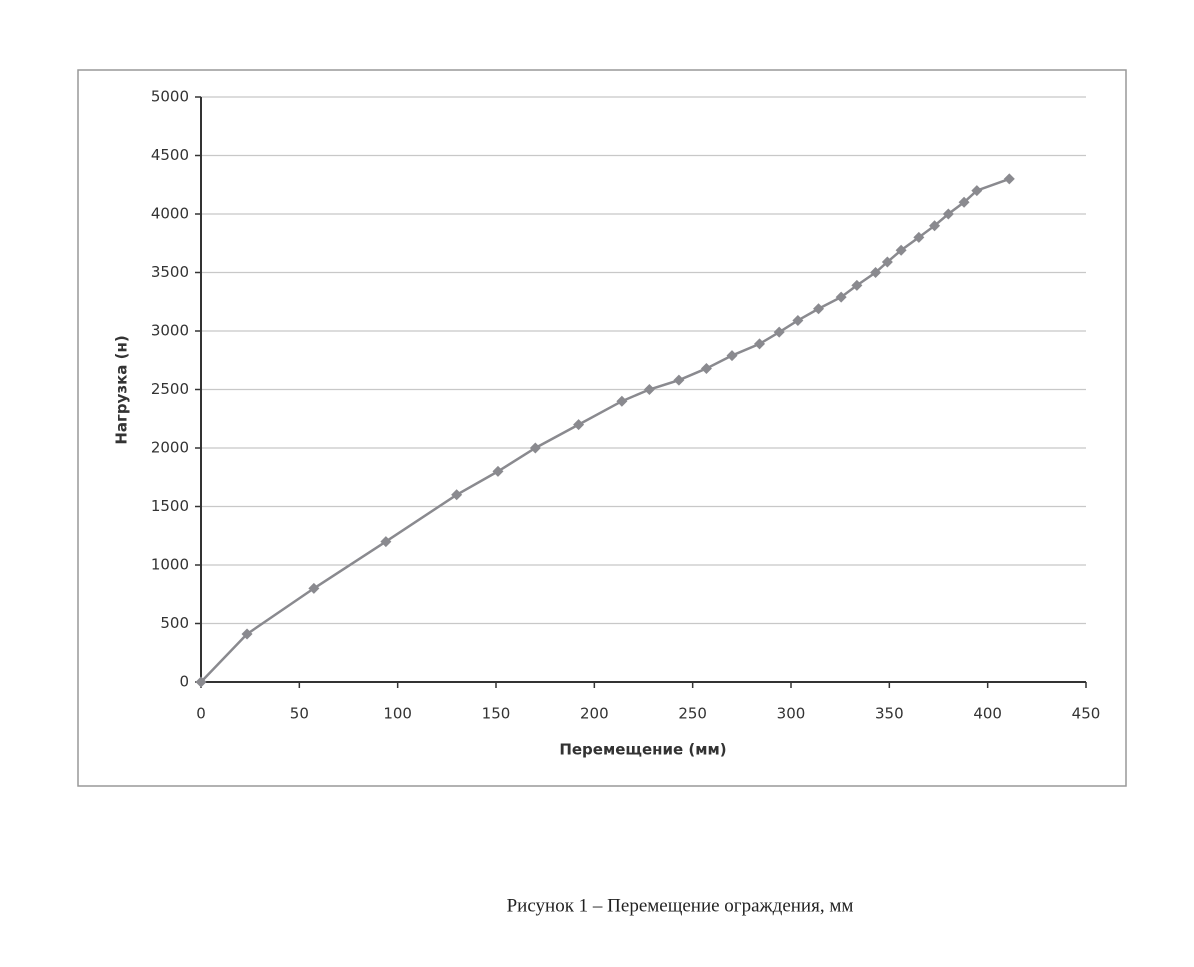  What do you see at coordinates (184, 682) in the screenshot?
I see `y-tick-label: 0` at bounding box center [184, 682].